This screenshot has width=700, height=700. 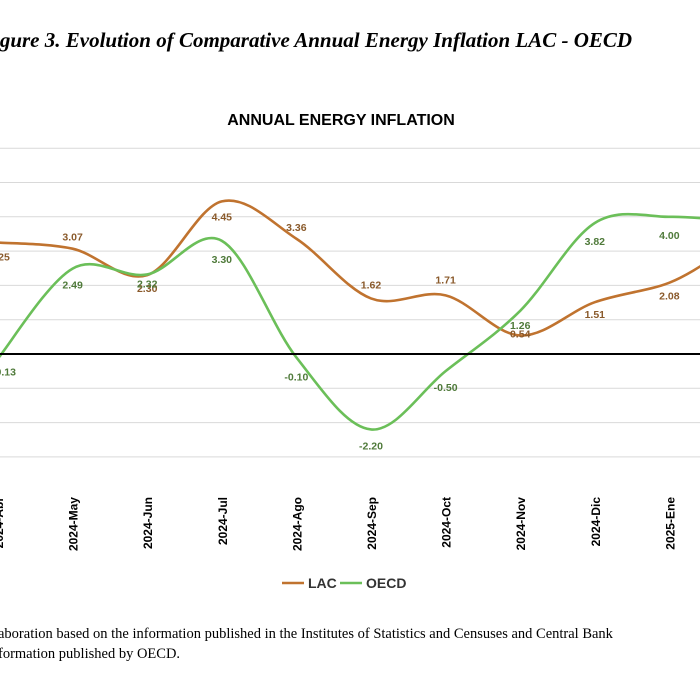 I want to click on x-tick-label: 2024-Jul, so click(x=223, y=521).